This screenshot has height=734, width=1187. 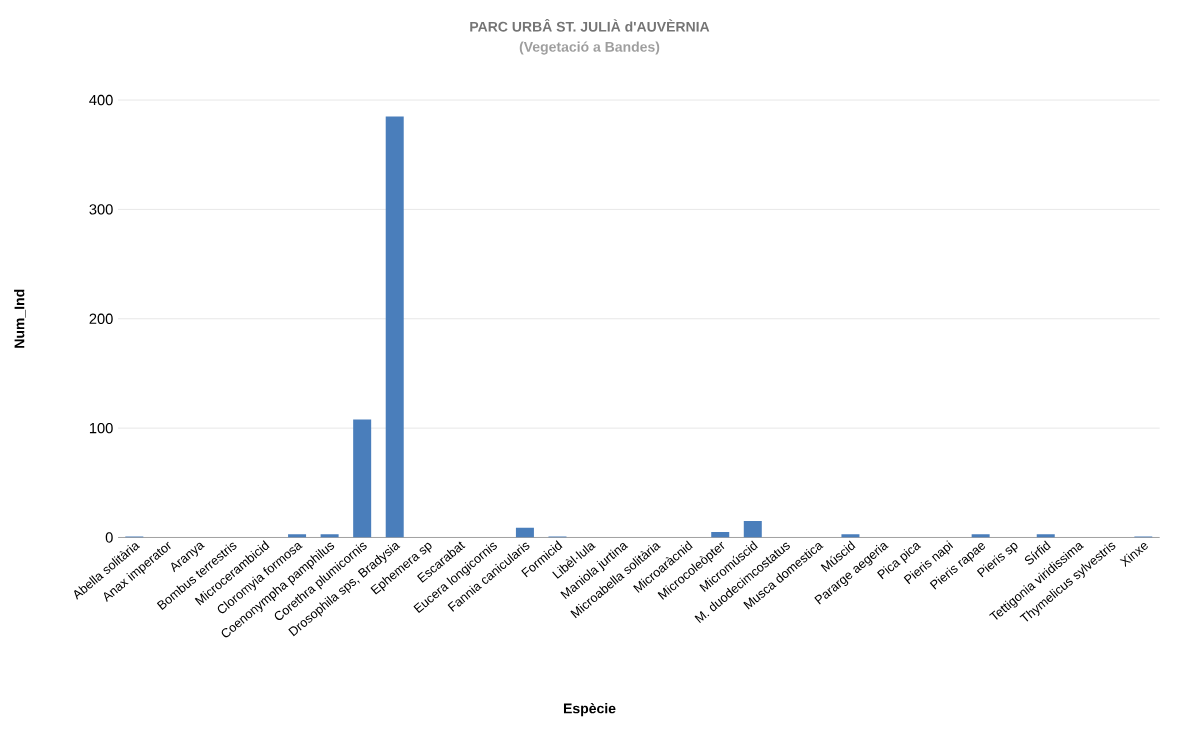 What do you see at coordinates (101, 100) in the screenshot?
I see `y-tick-label: 400` at bounding box center [101, 100].